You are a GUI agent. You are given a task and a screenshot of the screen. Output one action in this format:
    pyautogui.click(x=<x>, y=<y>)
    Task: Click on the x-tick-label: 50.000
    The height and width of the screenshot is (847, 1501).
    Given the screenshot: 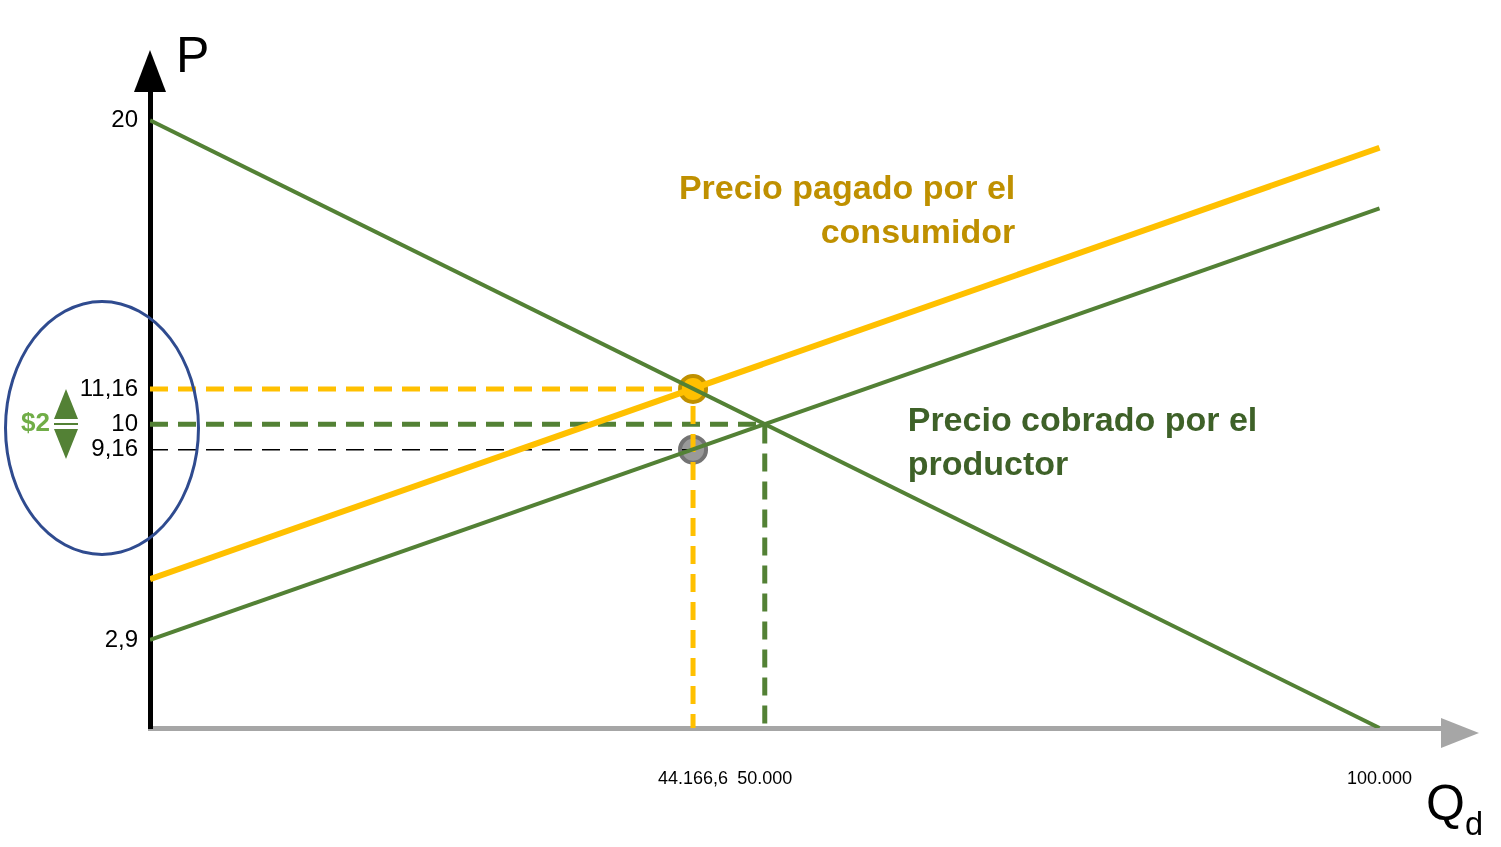 What is the action you would take?
    pyautogui.click(x=765, y=777)
    